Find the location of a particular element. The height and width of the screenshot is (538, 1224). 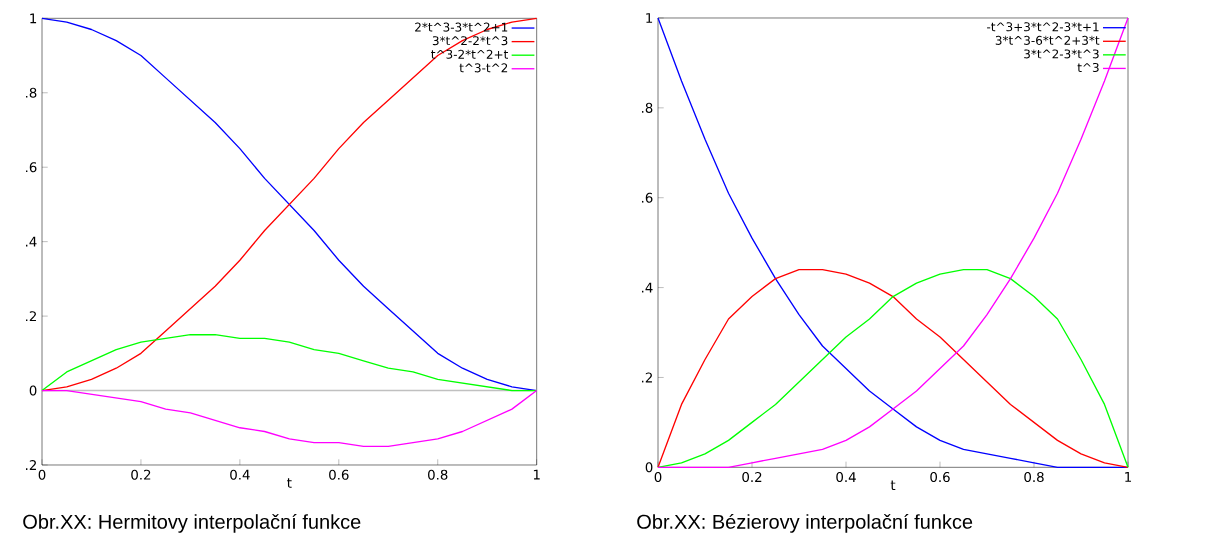

legend-label: 3*t^2-3*t^3 is located at coordinates (1061, 54).